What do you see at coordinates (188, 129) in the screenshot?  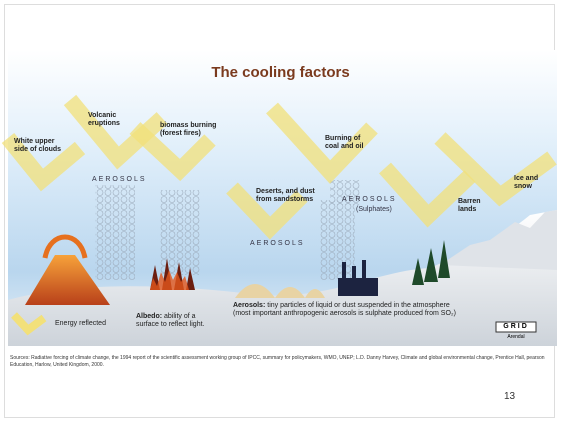 I see `label: biomass burning (forest fires)` at bounding box center [188, 129].